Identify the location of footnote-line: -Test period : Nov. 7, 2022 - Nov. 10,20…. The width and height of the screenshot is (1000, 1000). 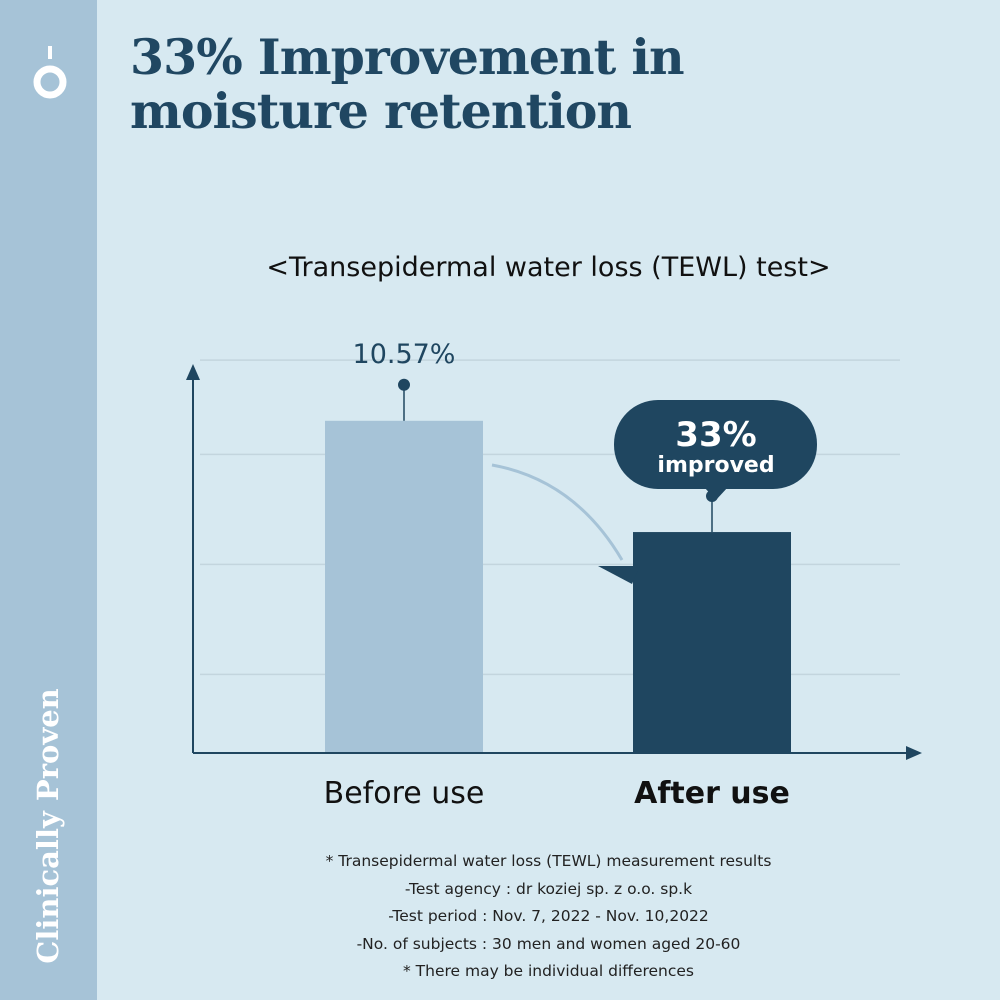
(548, 916).